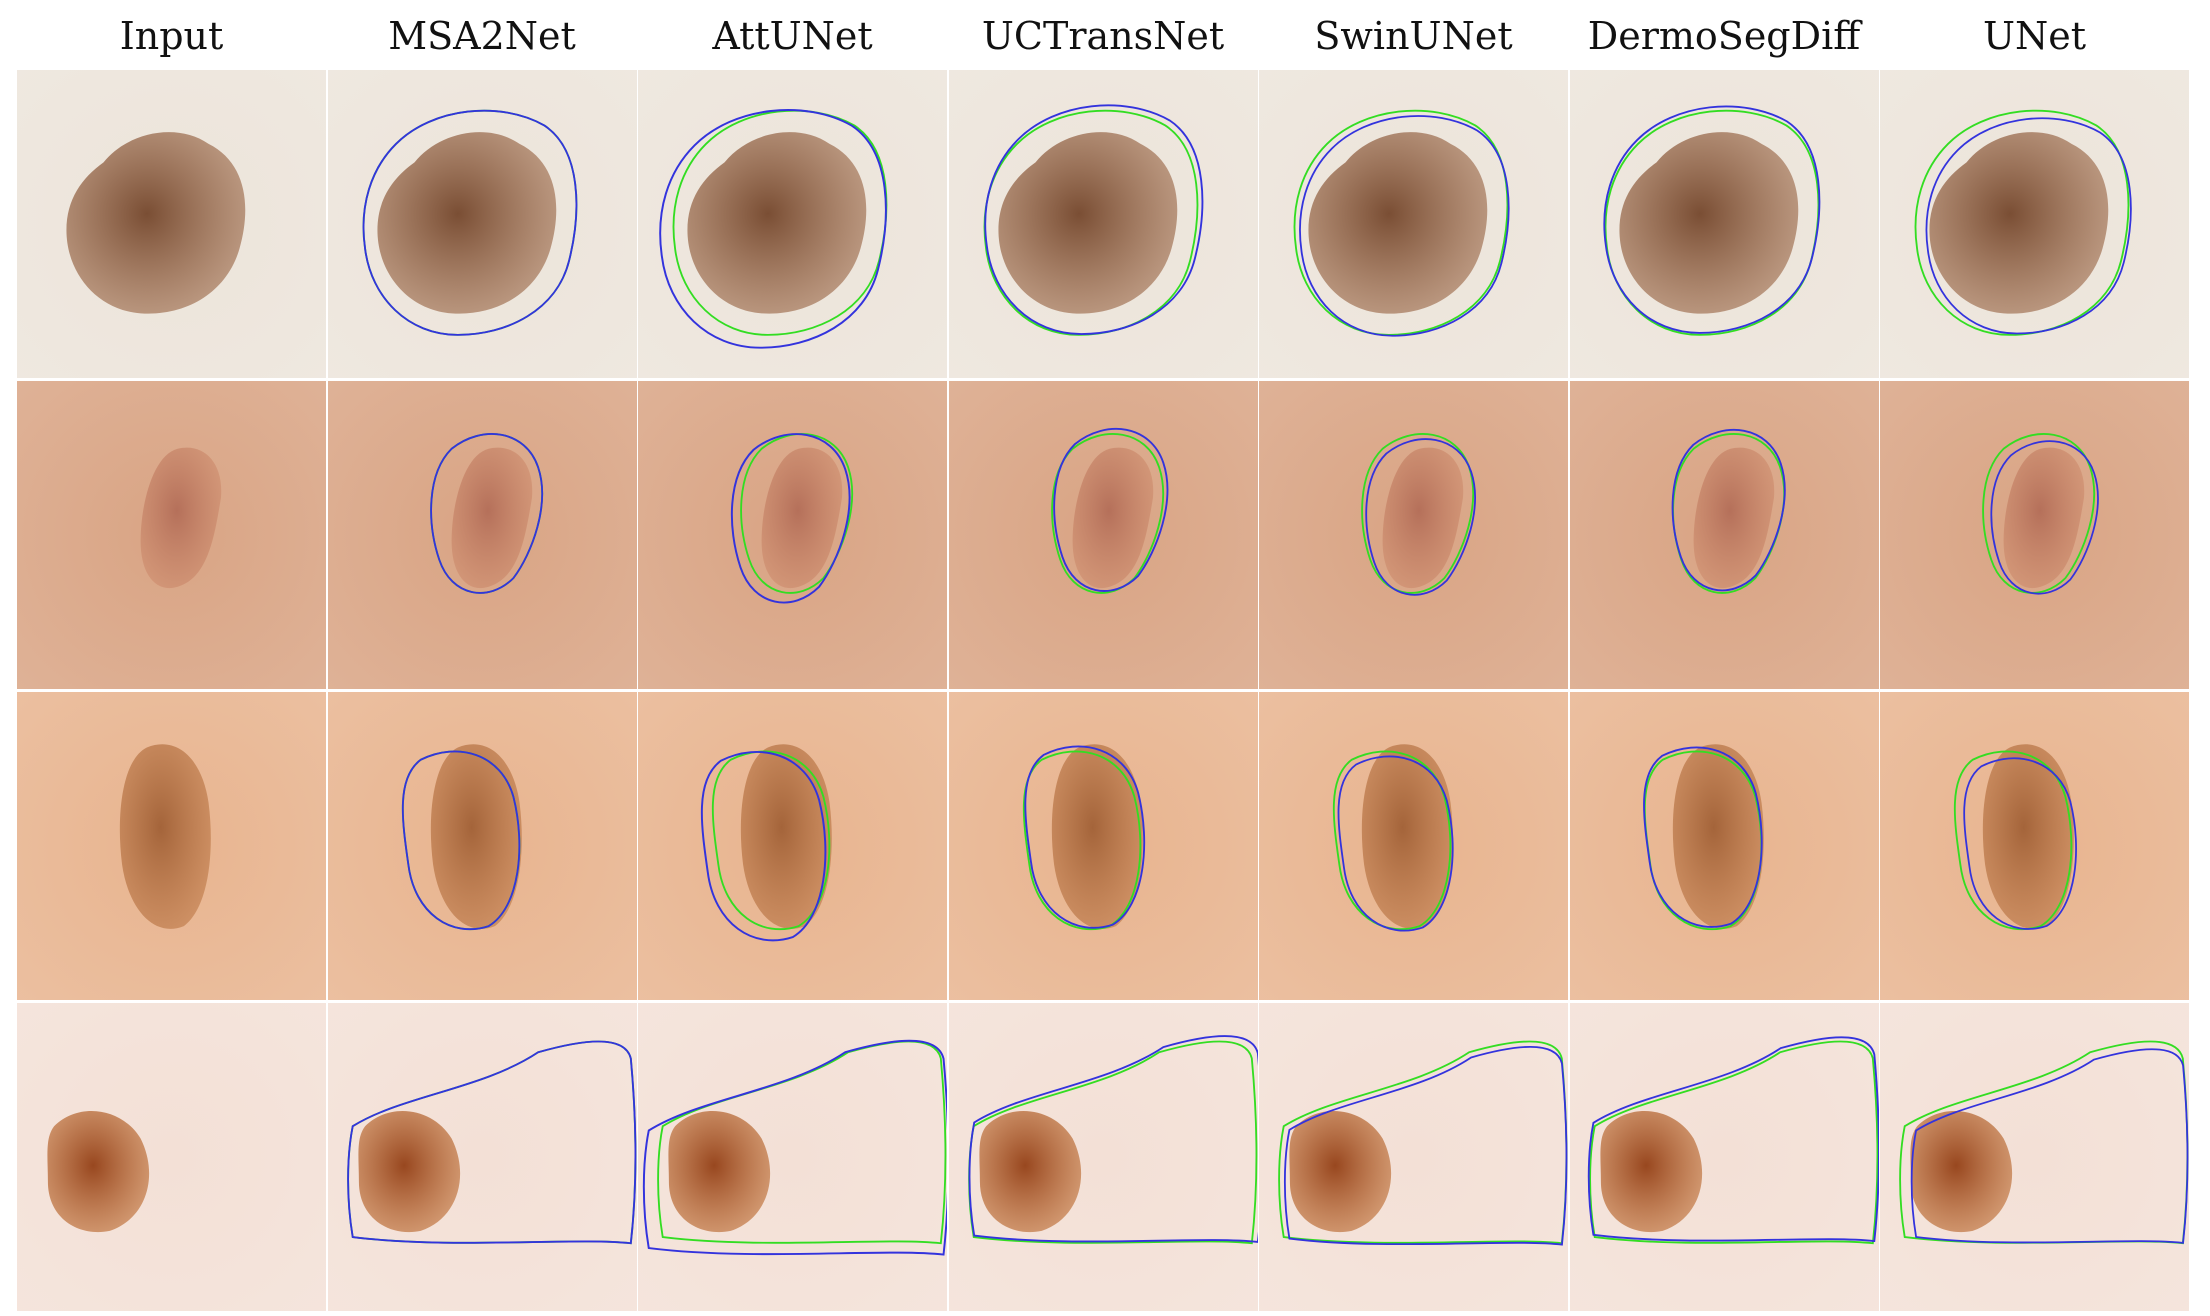 Image resolution: width=2210 pixels, height=1316 pixels. Describe the element at coordinates (482, 36) in the screenshot. I see `column-title-msa2net: MSA2Net` at that location.